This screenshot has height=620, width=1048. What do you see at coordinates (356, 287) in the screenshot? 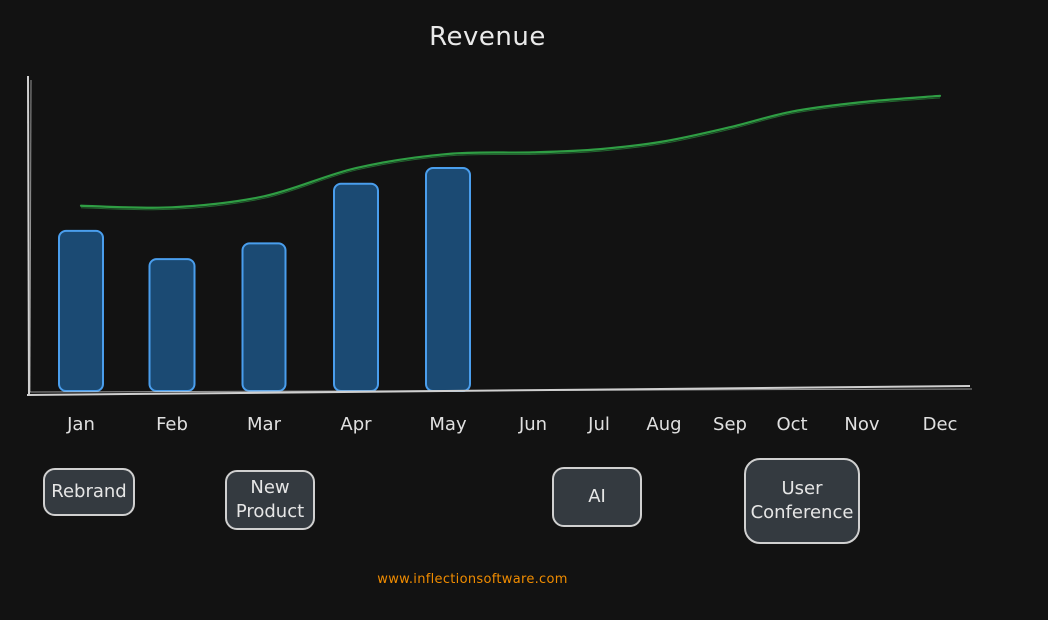
I see `bar-apr` at bounding box center [356, 287].